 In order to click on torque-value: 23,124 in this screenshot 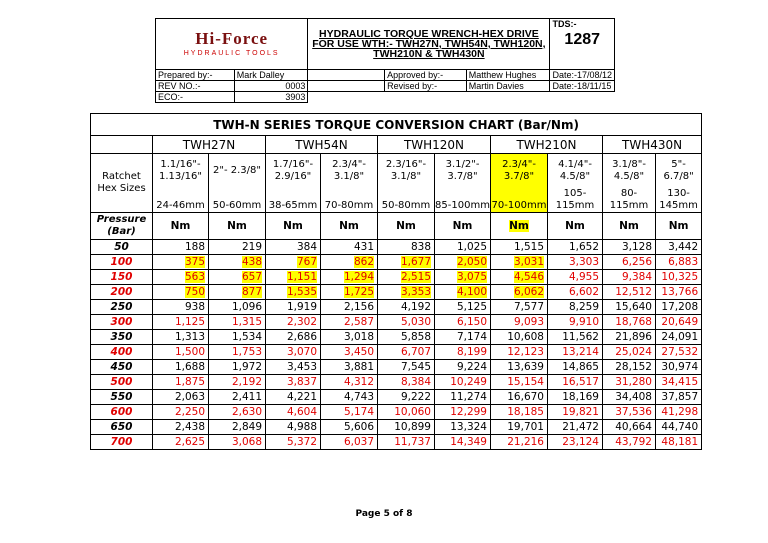, I will do `click(580, 441)`.